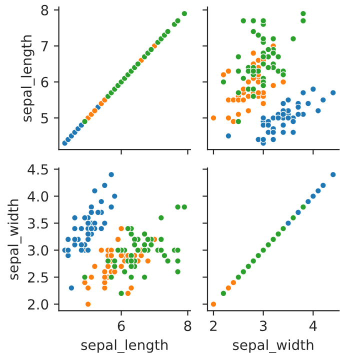 This screenshot has height=353, width=346. I want to click on x-tick-label: 8, so click(188, 326).